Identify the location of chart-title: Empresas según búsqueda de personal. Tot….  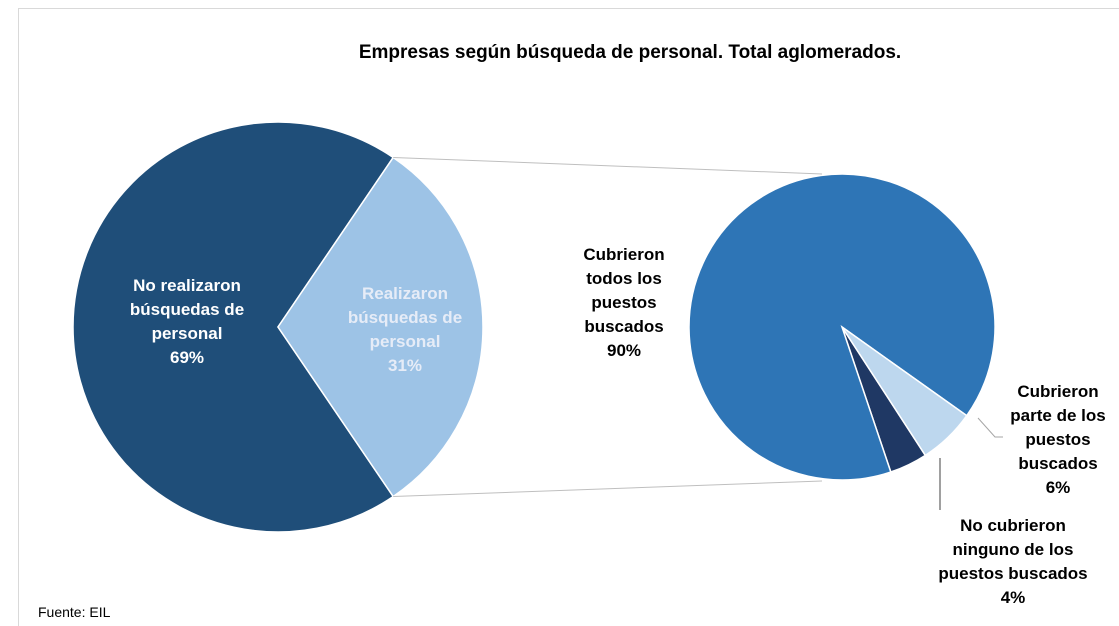
(630, 52).